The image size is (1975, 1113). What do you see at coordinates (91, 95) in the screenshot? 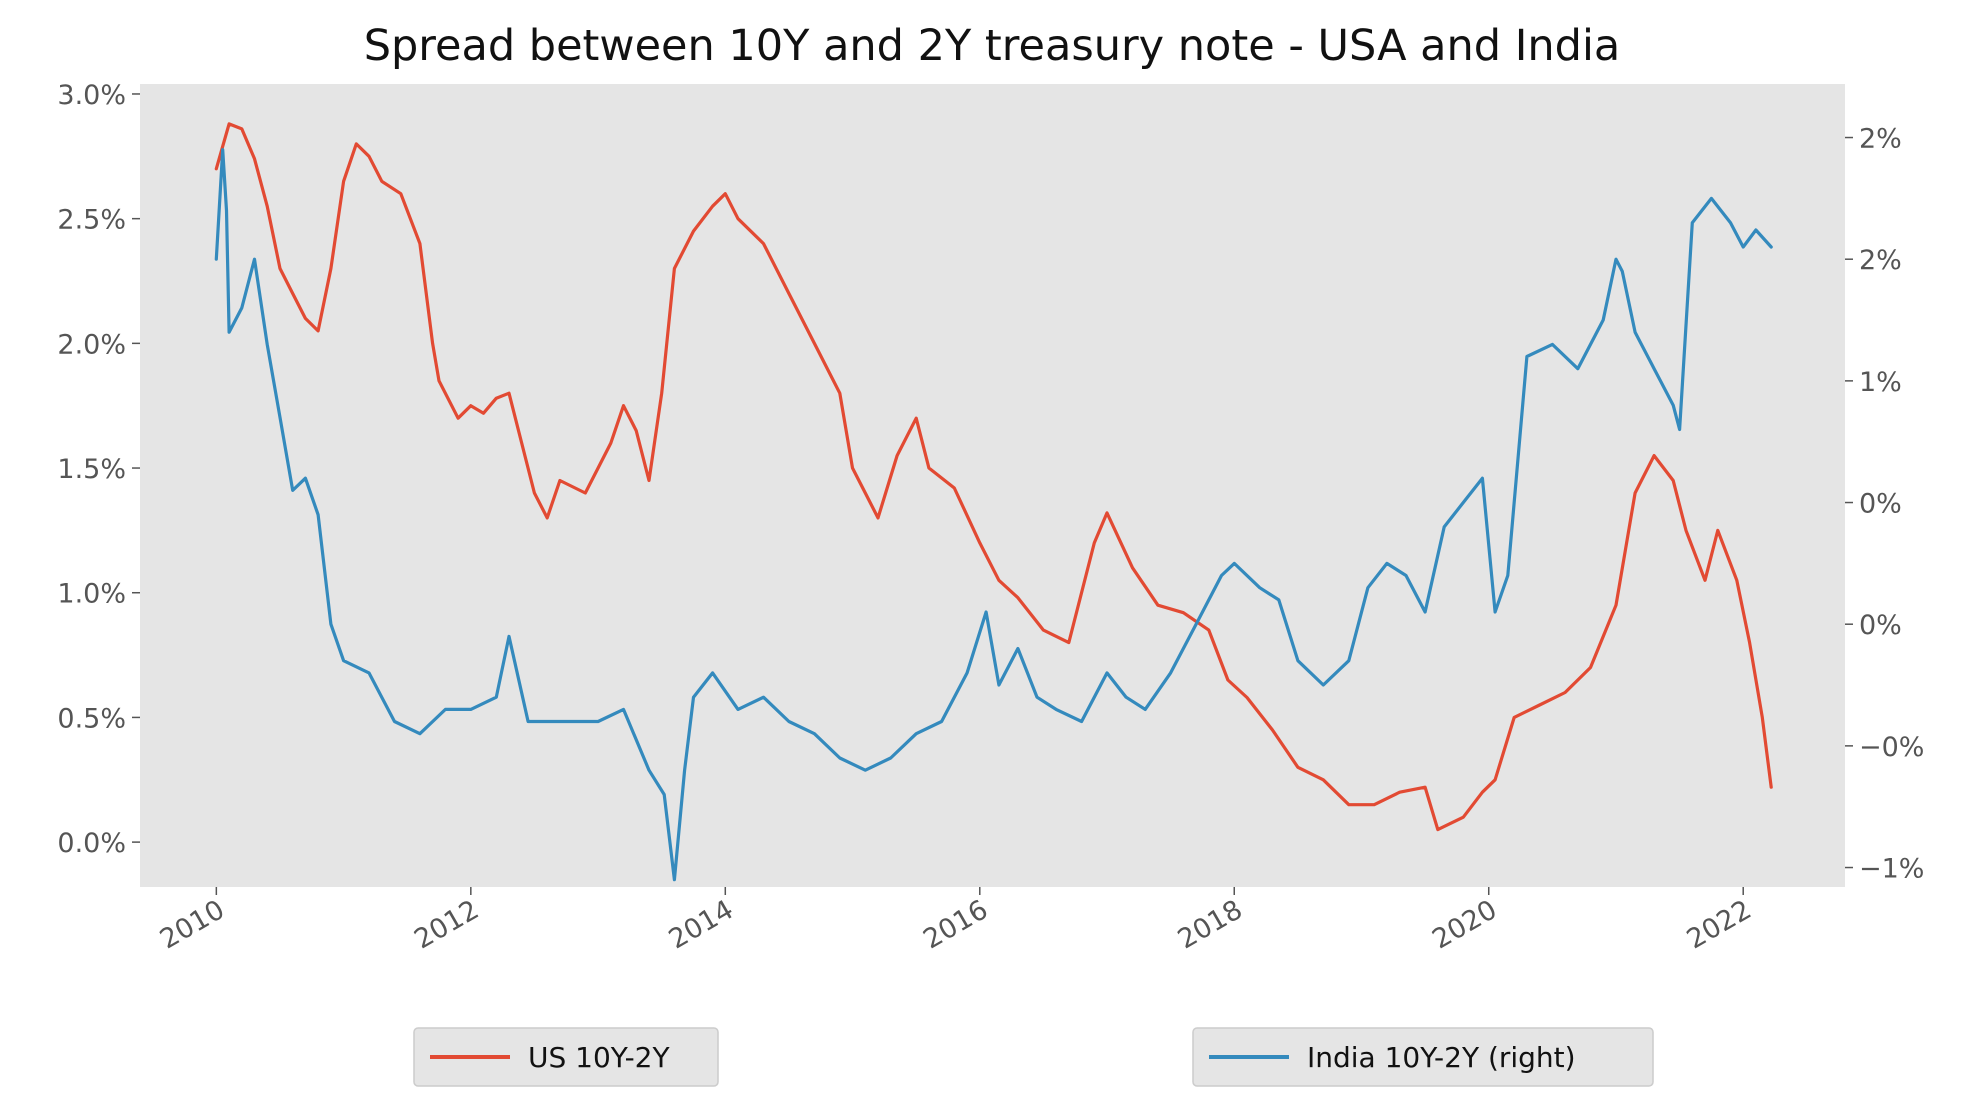
I see `left-y-tick-label: 3.0%` at bounding box center [91, 95].